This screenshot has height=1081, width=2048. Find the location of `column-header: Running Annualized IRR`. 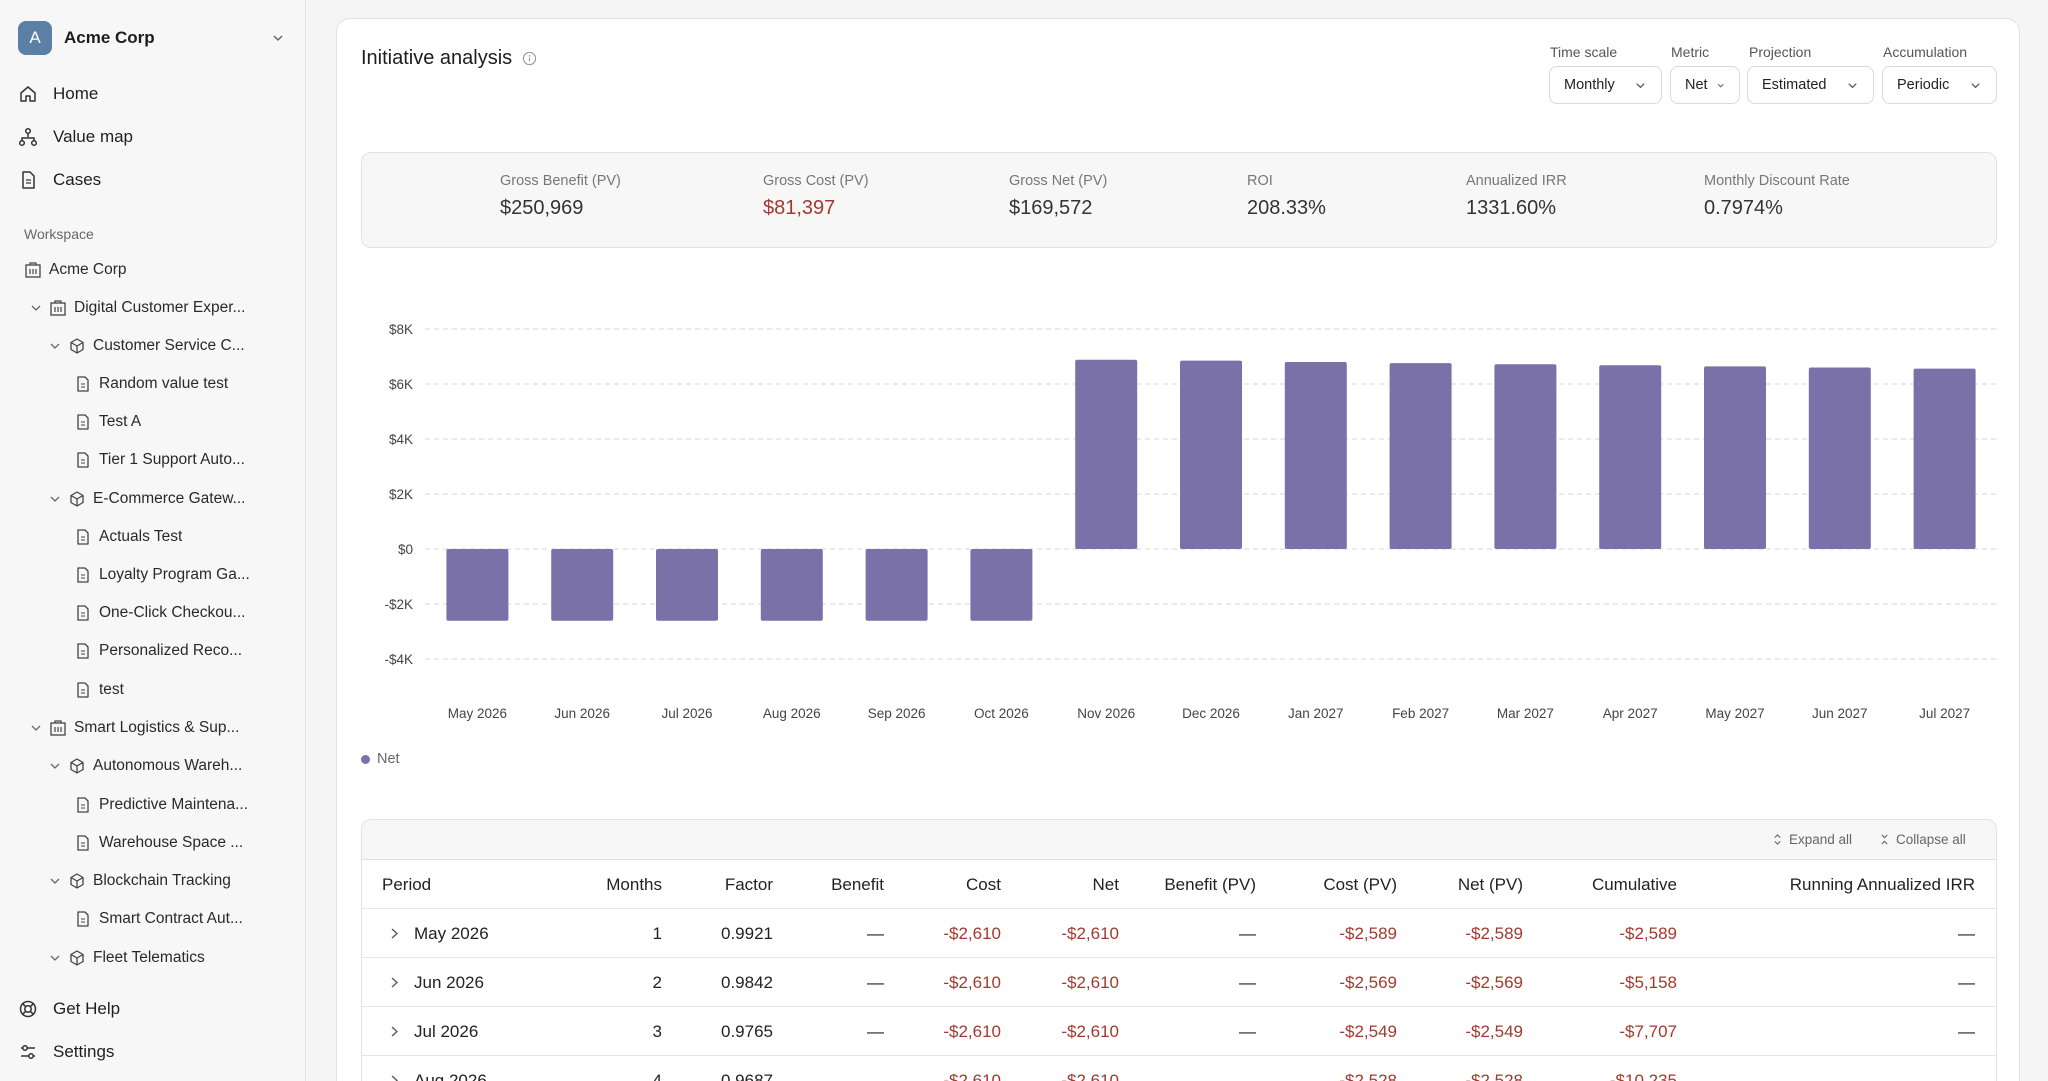

column-header: Running Annualized IRR is located at coordinates (1882, 884).